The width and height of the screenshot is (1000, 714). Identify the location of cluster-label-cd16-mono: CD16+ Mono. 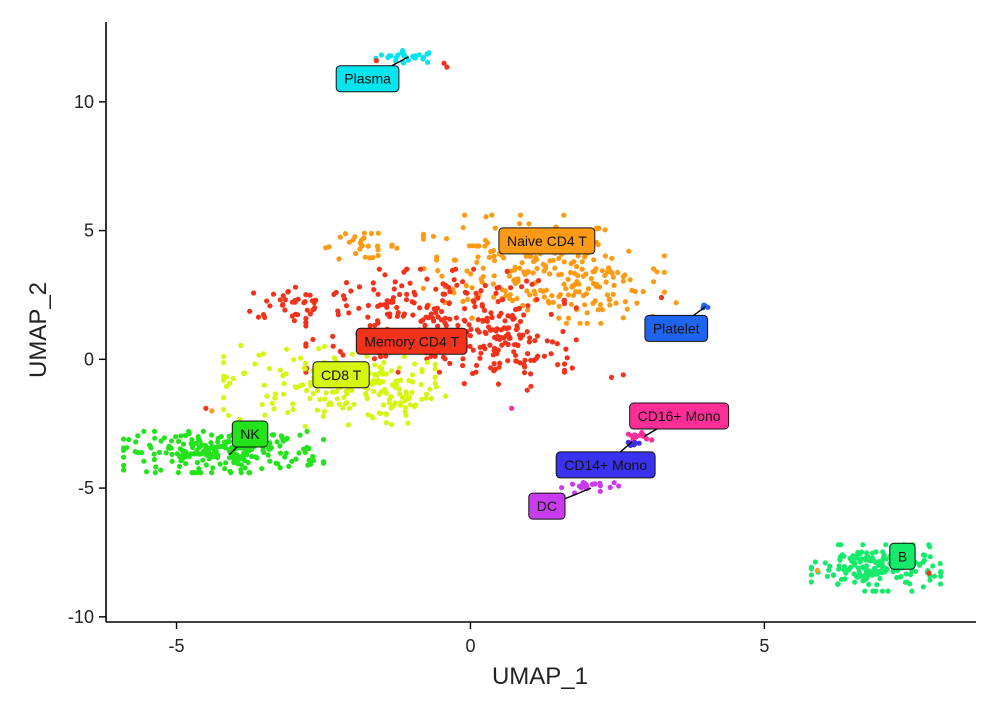
(679, 416).